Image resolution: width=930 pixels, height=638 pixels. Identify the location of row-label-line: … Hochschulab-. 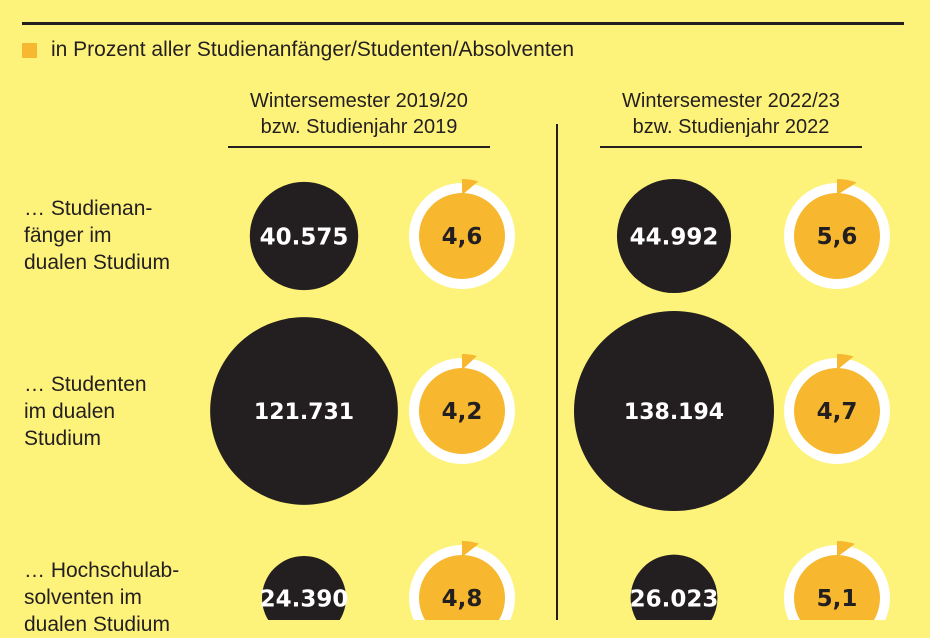
(102, 570).